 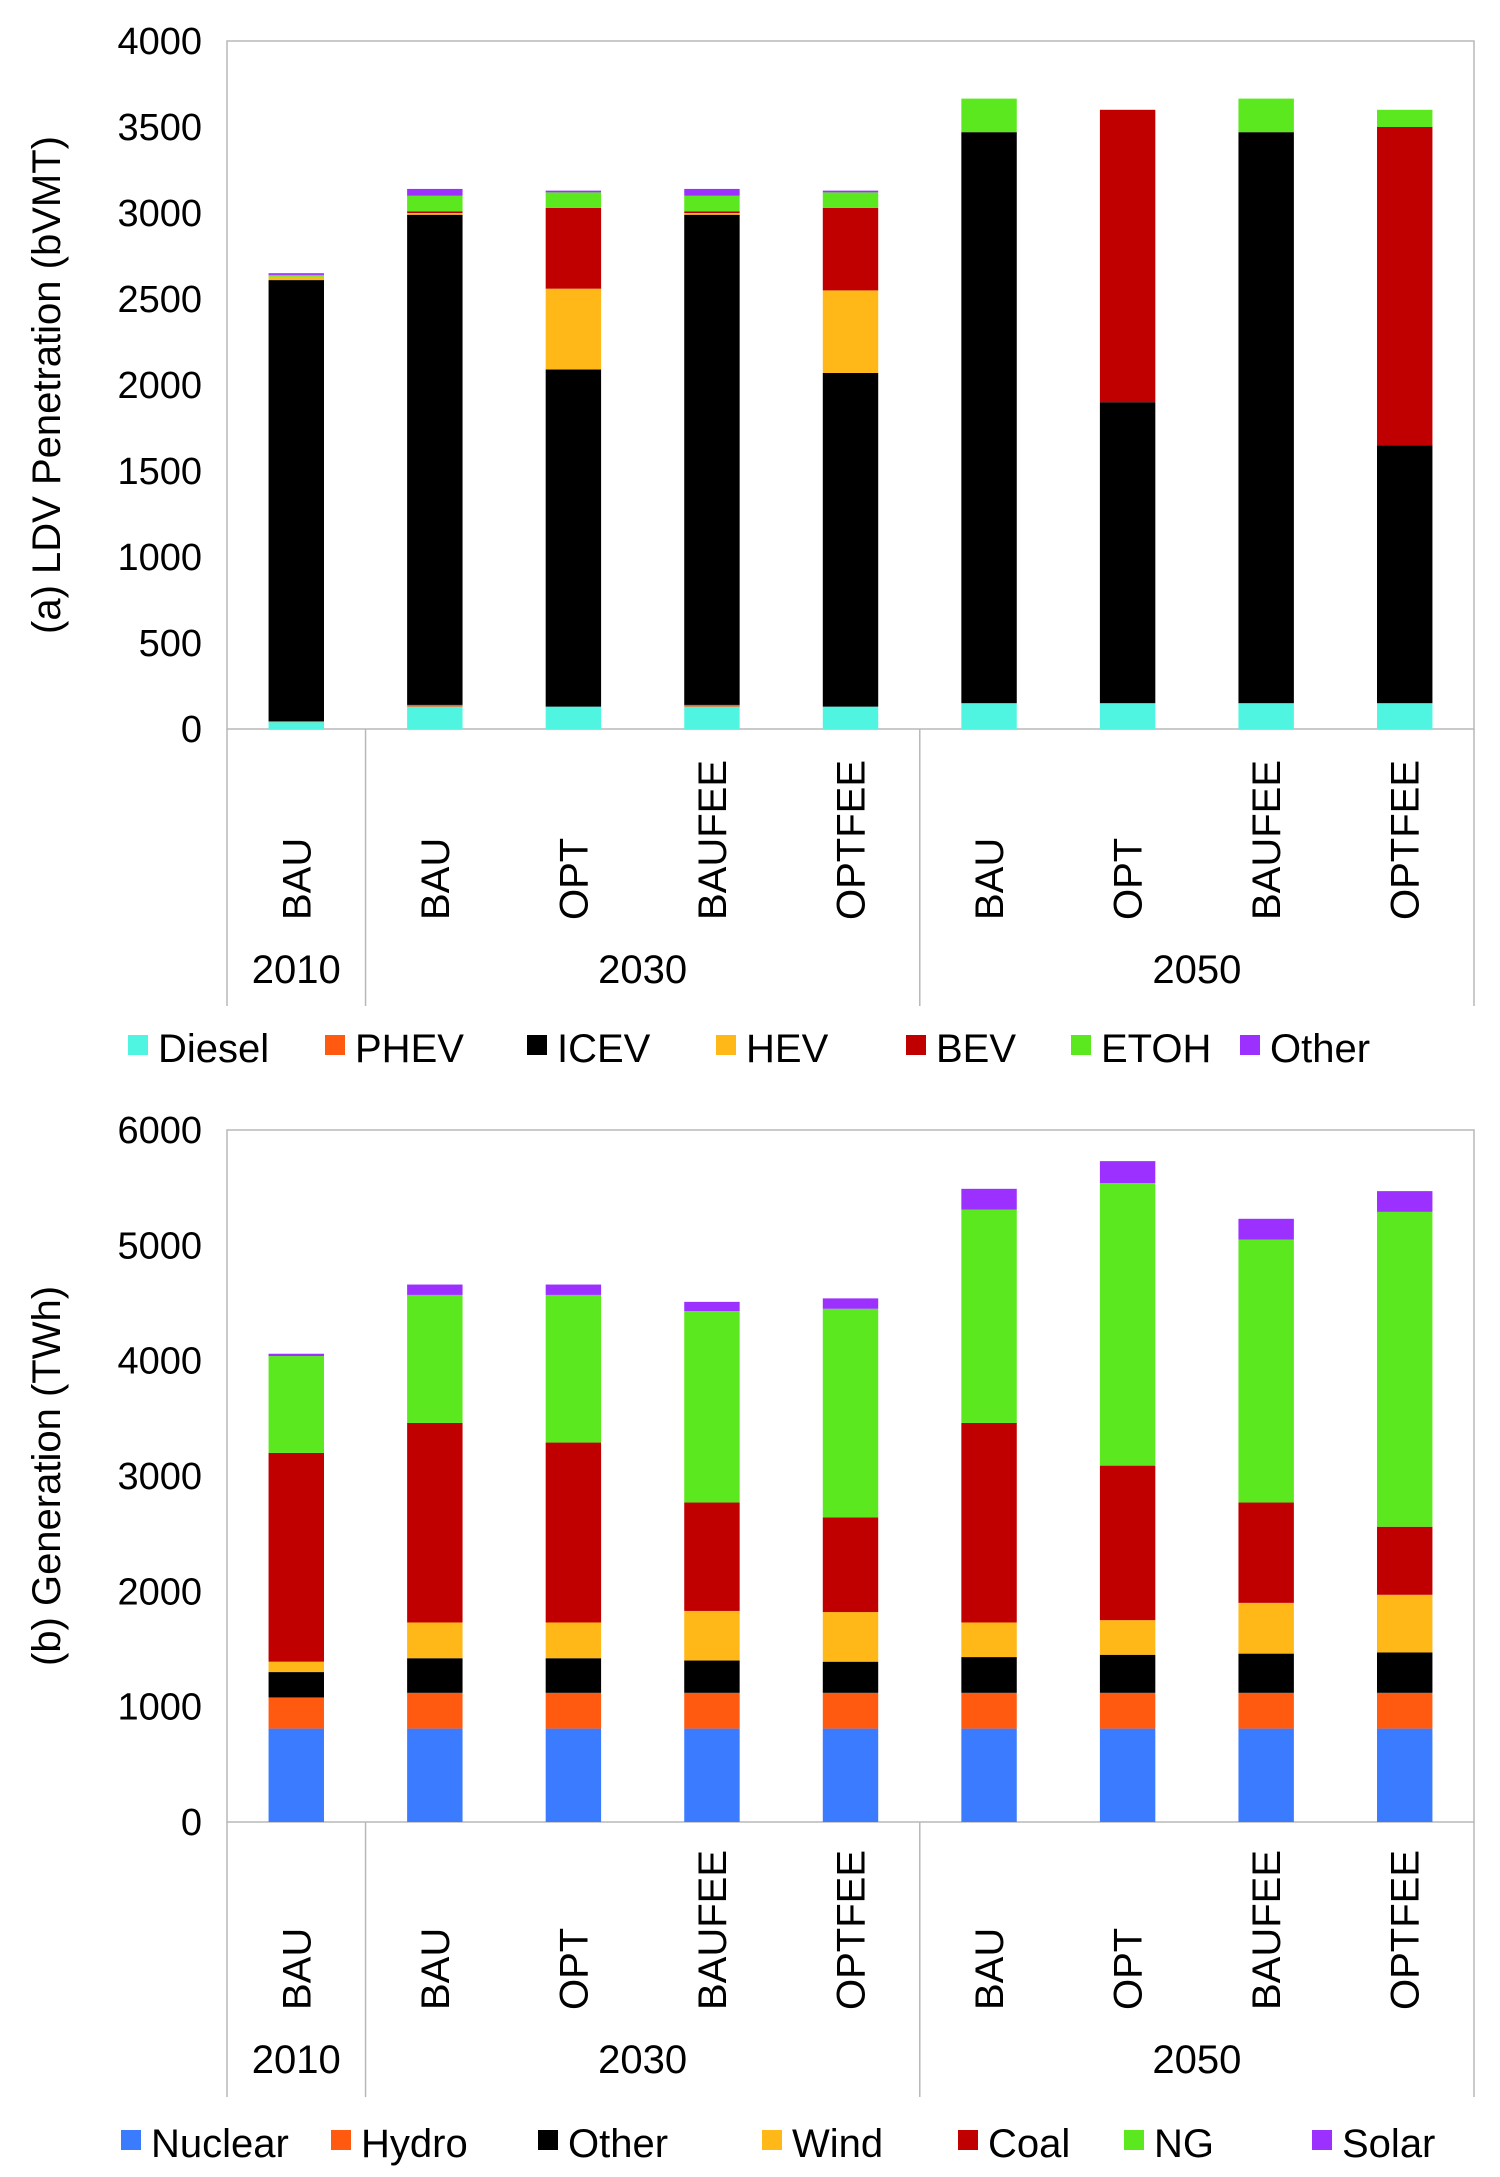 I want to click on y-tick-label: 6000, so click(x=159, y=1131).